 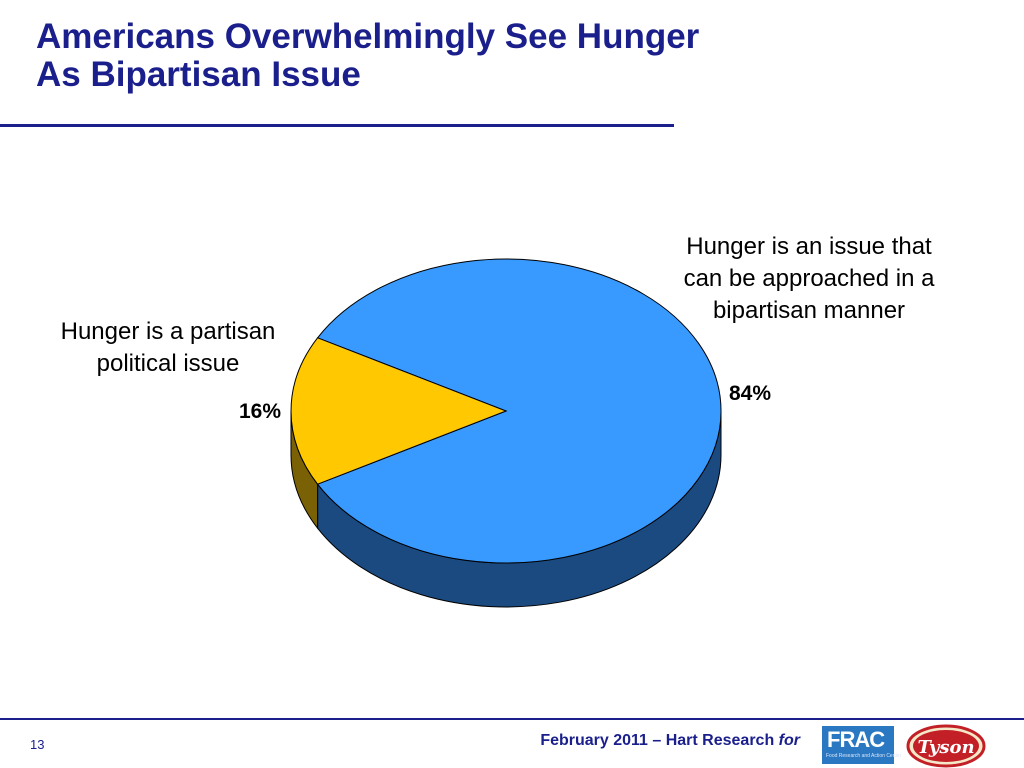 What do you see at coordinates (864, 756) in the screenshot?
I see `frac-logo-subtext: Food Research and Action Center` at bounding box center [864, 756].